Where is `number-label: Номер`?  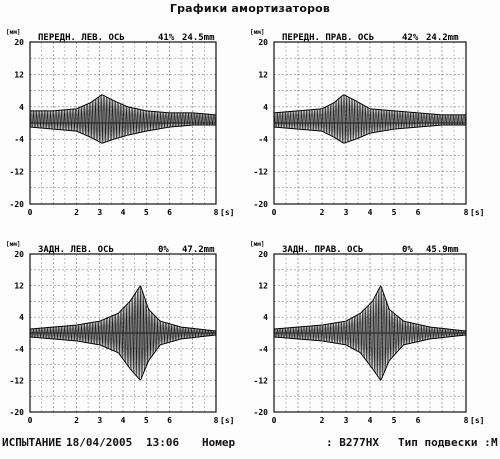 number-label: Номер is located at coordinates (219, 442).